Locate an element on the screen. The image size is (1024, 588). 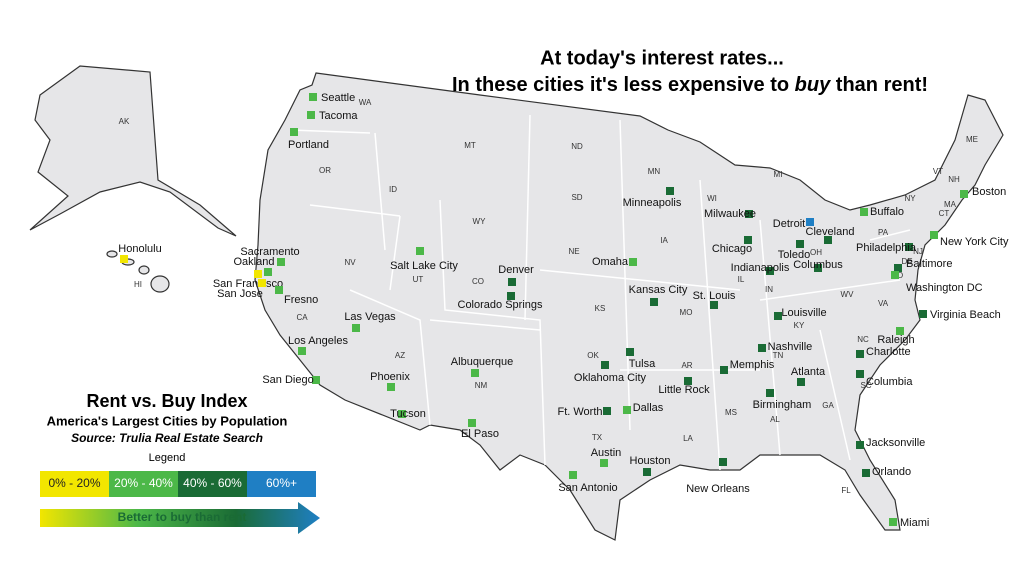
state-label: TN is located at coordinates (778, 355).